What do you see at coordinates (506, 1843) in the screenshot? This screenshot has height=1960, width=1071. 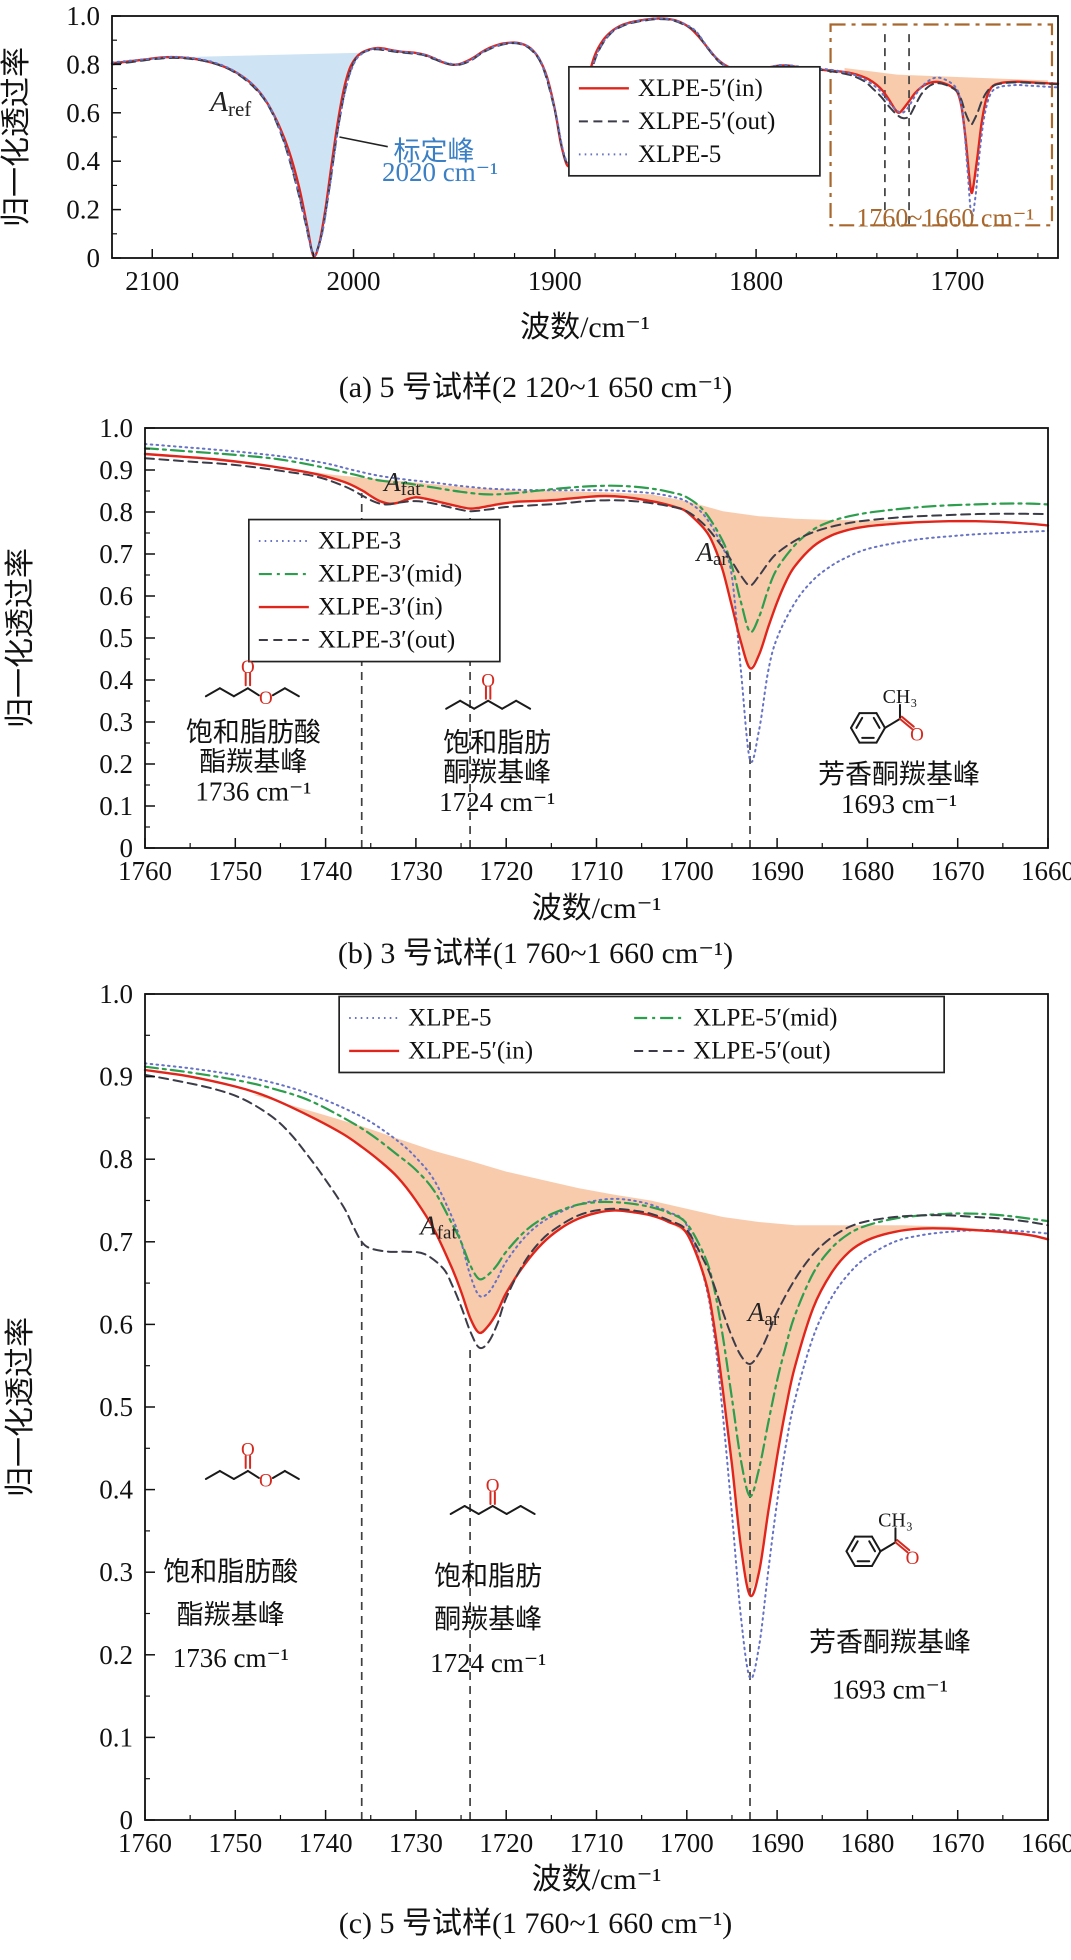 I see `x-tick-label: 1720` at bounding box center [506, 1843].